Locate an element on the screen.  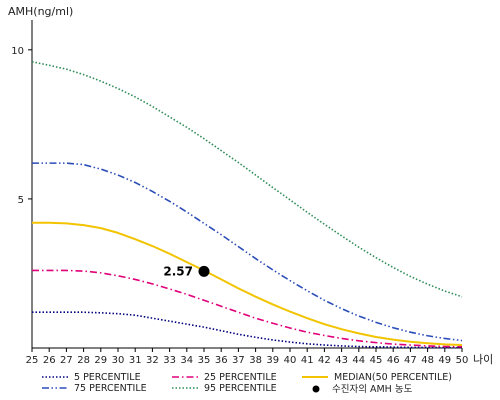
x-tick-label: 25 is located at coordinates (32, 360).